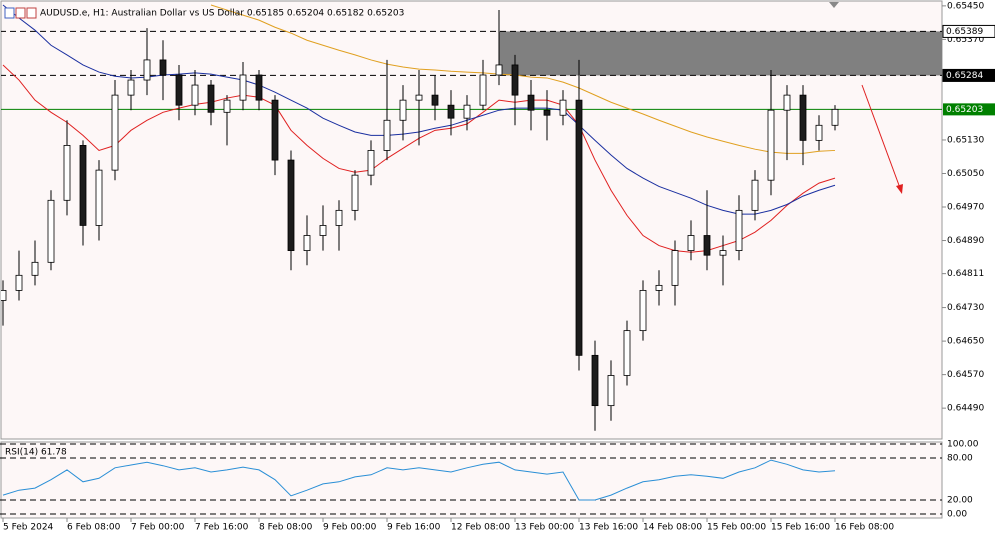 The width and height of the screenshot is (995, 538). I want to click on scroll-marker, so click(834, 5).